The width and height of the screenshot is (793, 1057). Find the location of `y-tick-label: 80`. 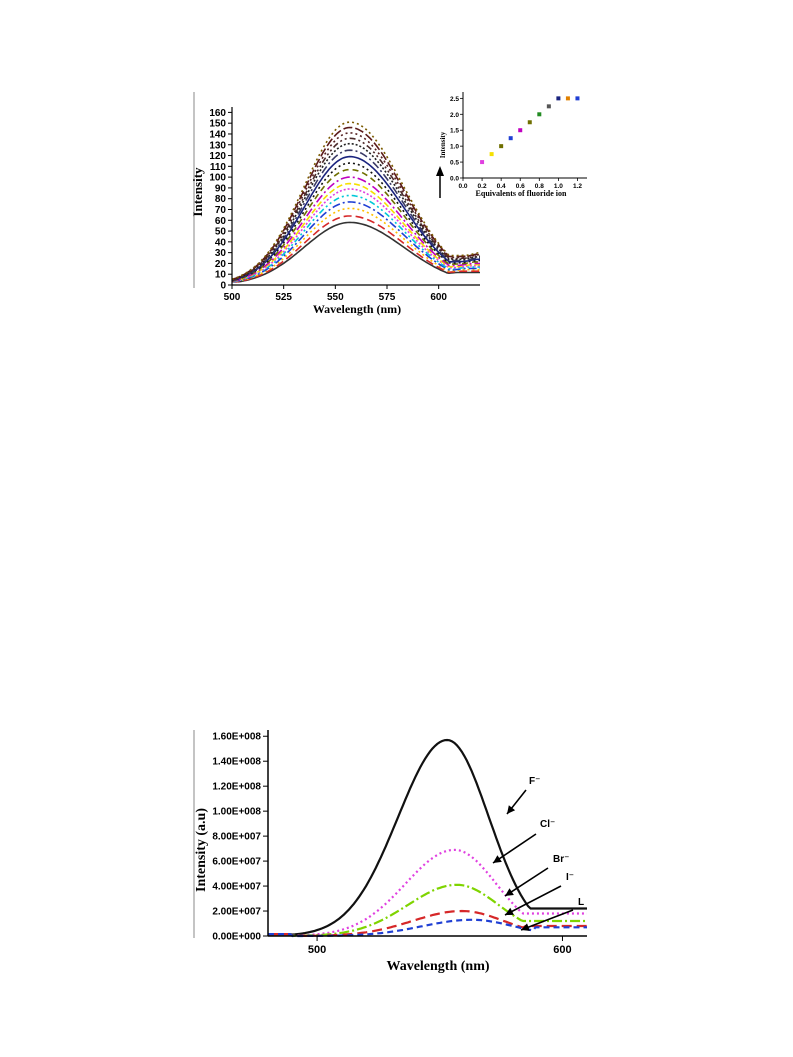

y-tick-label: 80 is located at coordinates (221, 199).